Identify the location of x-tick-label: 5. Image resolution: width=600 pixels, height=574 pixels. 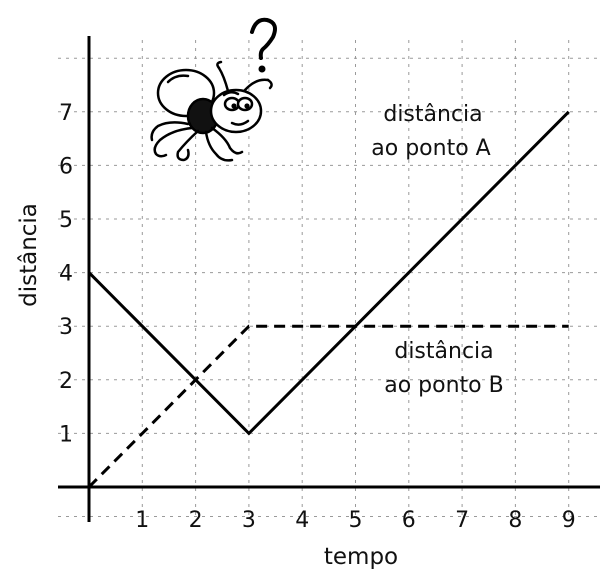
(356, 520).